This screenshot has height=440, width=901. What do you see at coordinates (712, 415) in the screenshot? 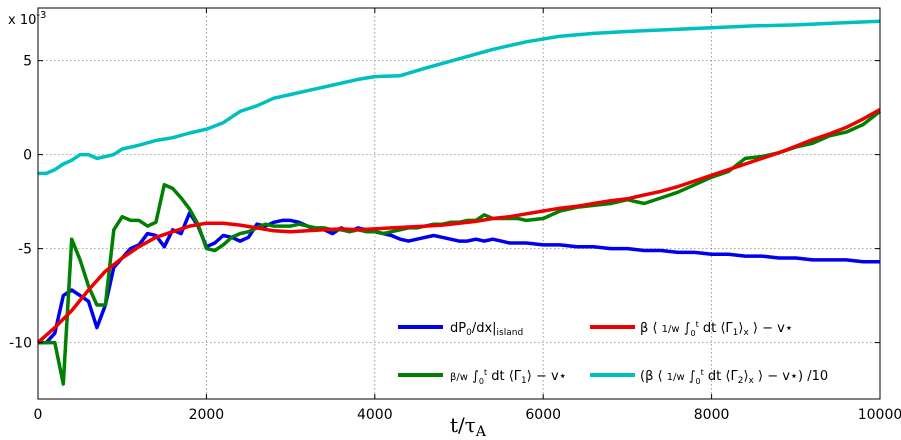
I see `x-tick-label: 8000` at bounding box center [712, 415].